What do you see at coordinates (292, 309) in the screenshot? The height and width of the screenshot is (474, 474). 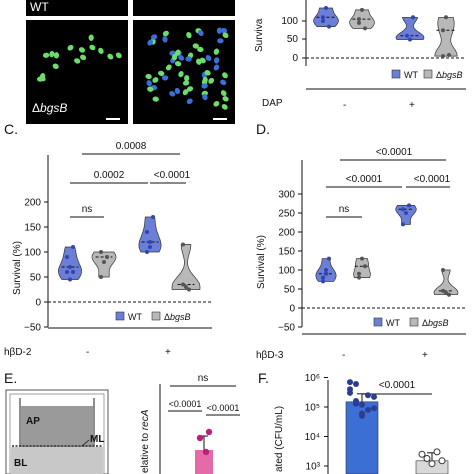 I see `panel-d-ytick-label: 0` at bounding box center [292, 309].